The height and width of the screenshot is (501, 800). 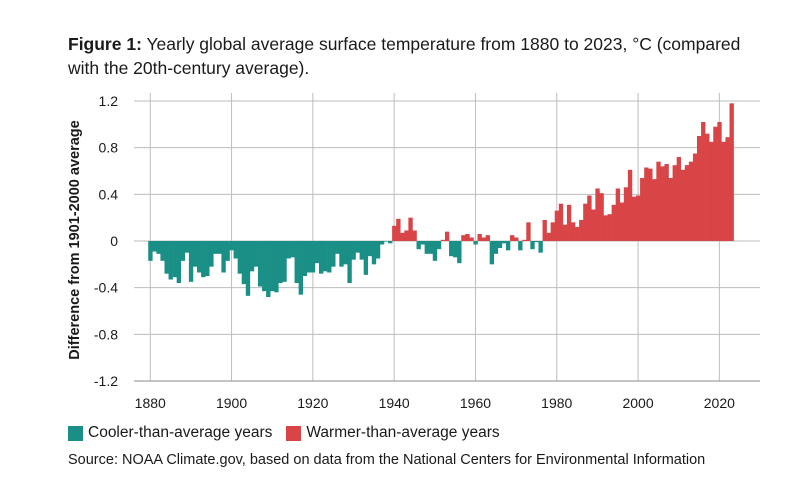 I want to click on y-tick-label: 0.4, so click(x=109, y=194).